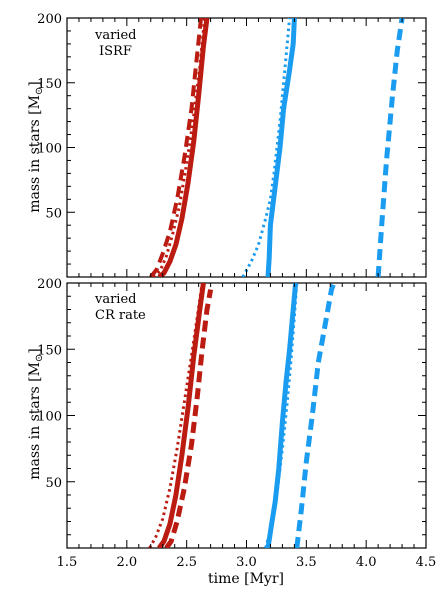 The width and height of the screenshot is (443, 598). What do you see at coordinates (306, 562) in the screenshot?
I see `panel-bottom-x-tick-label: 3.5` at bounding box center [306, 562].